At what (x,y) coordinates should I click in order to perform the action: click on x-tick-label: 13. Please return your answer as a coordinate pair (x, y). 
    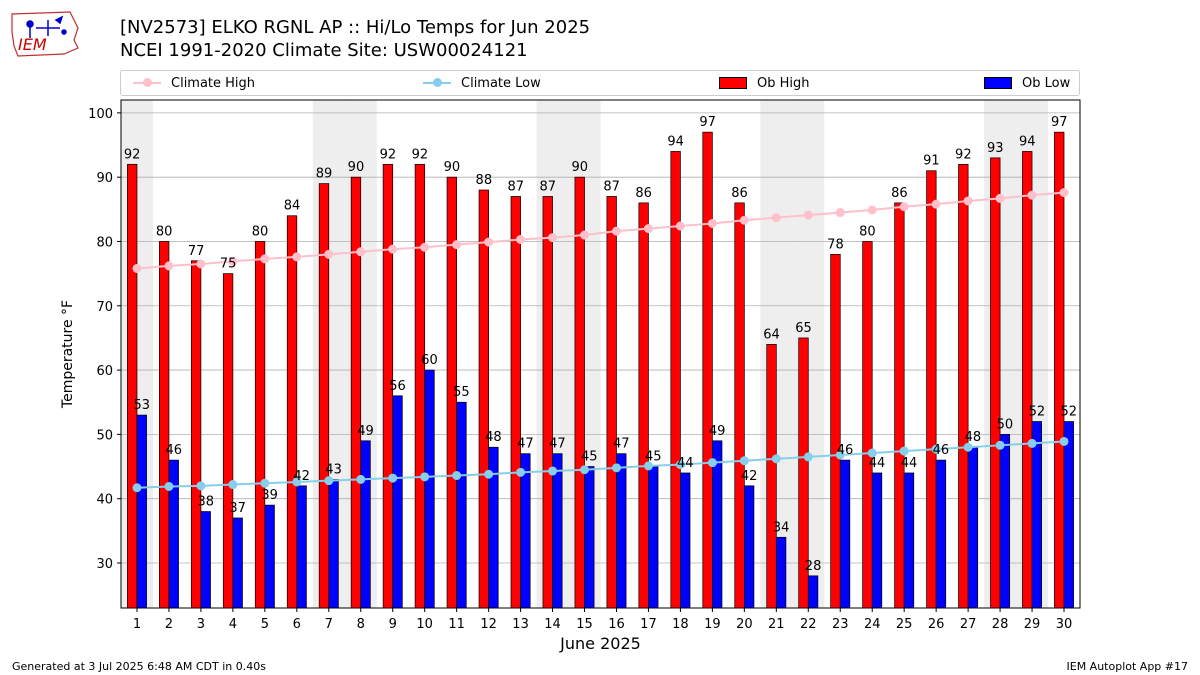
    Looking at the image, I should click on (520, 624).